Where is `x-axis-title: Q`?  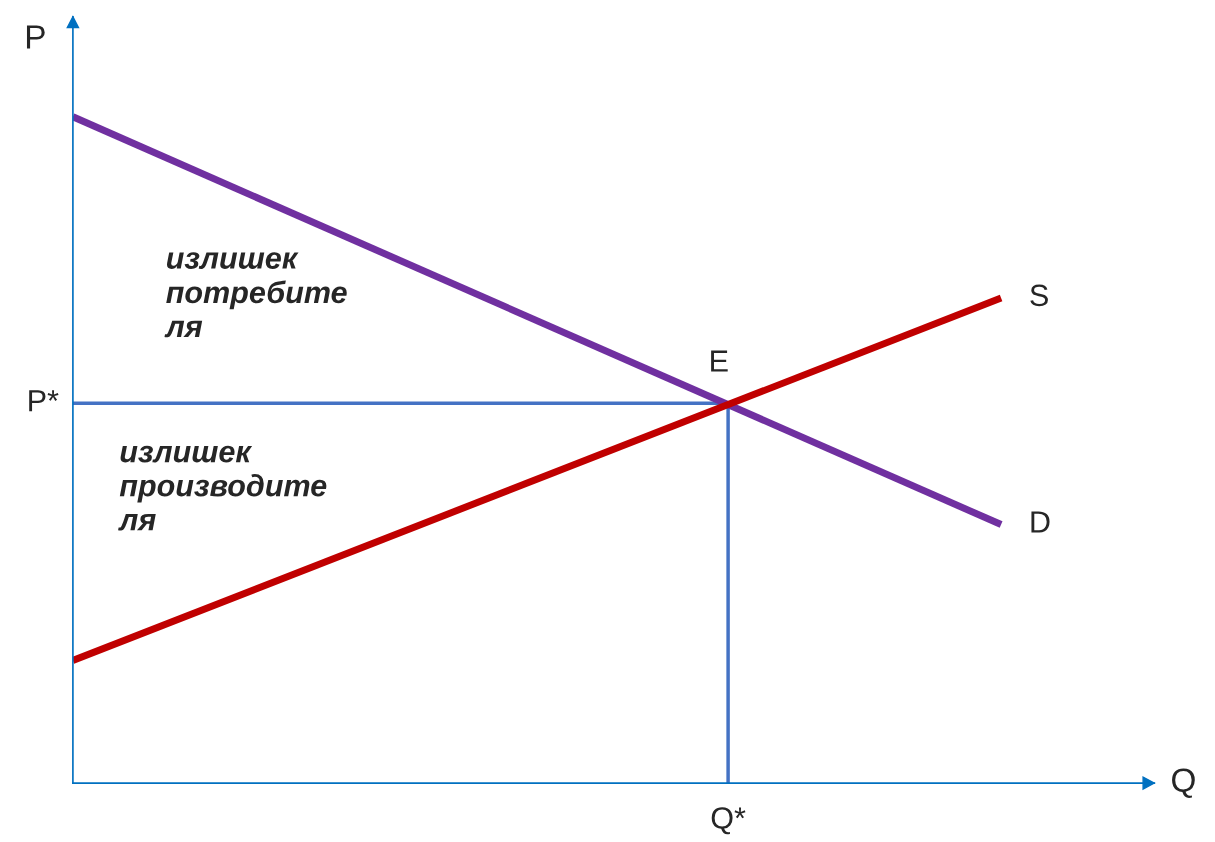 x-axis-title: Q is located at coordinates (1183, 783).